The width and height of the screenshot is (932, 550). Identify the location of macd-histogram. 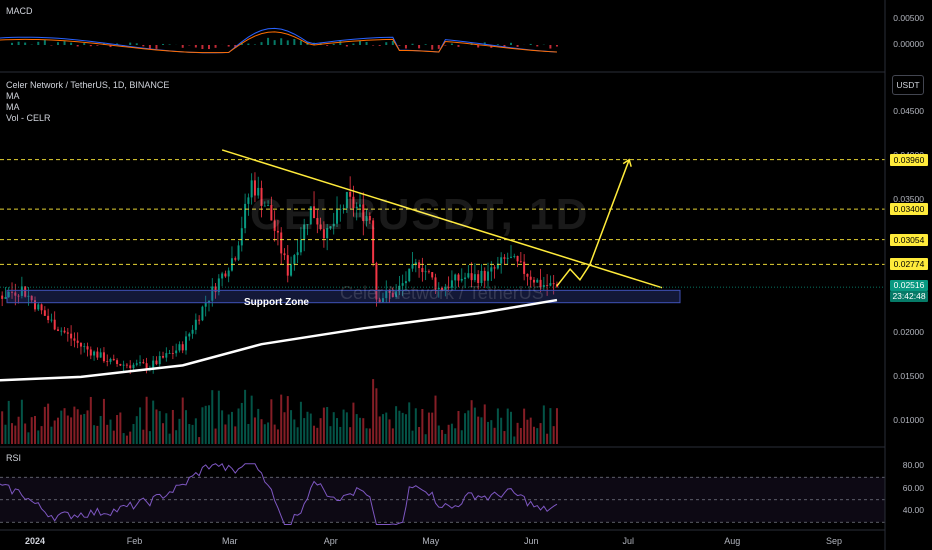
(281, 43).